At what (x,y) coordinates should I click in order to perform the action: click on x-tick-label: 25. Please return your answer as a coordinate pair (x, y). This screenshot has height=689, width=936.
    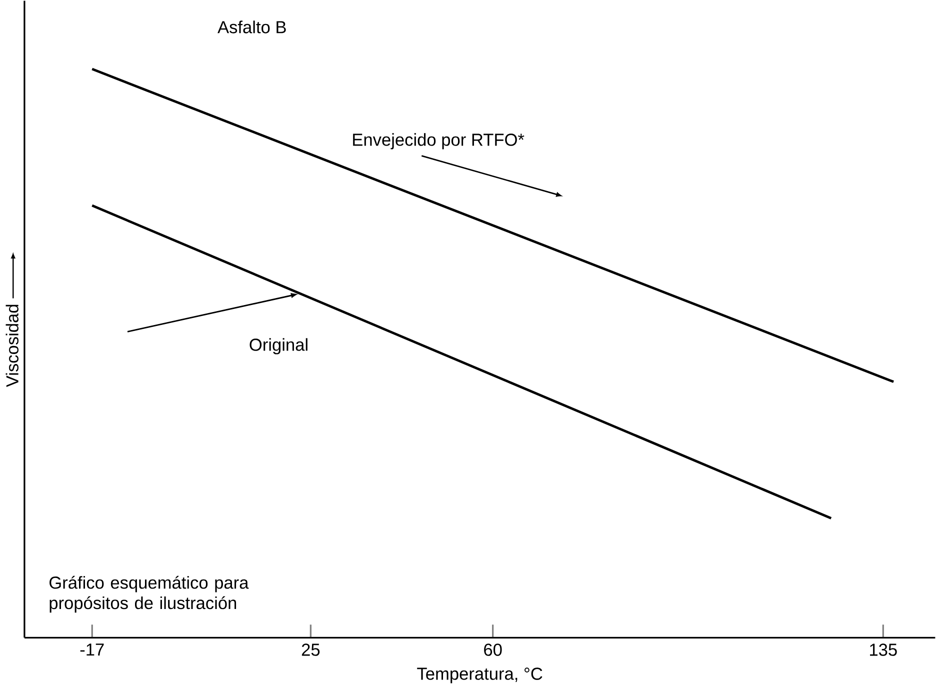
    Looking at the image, I should click on (311, 650).